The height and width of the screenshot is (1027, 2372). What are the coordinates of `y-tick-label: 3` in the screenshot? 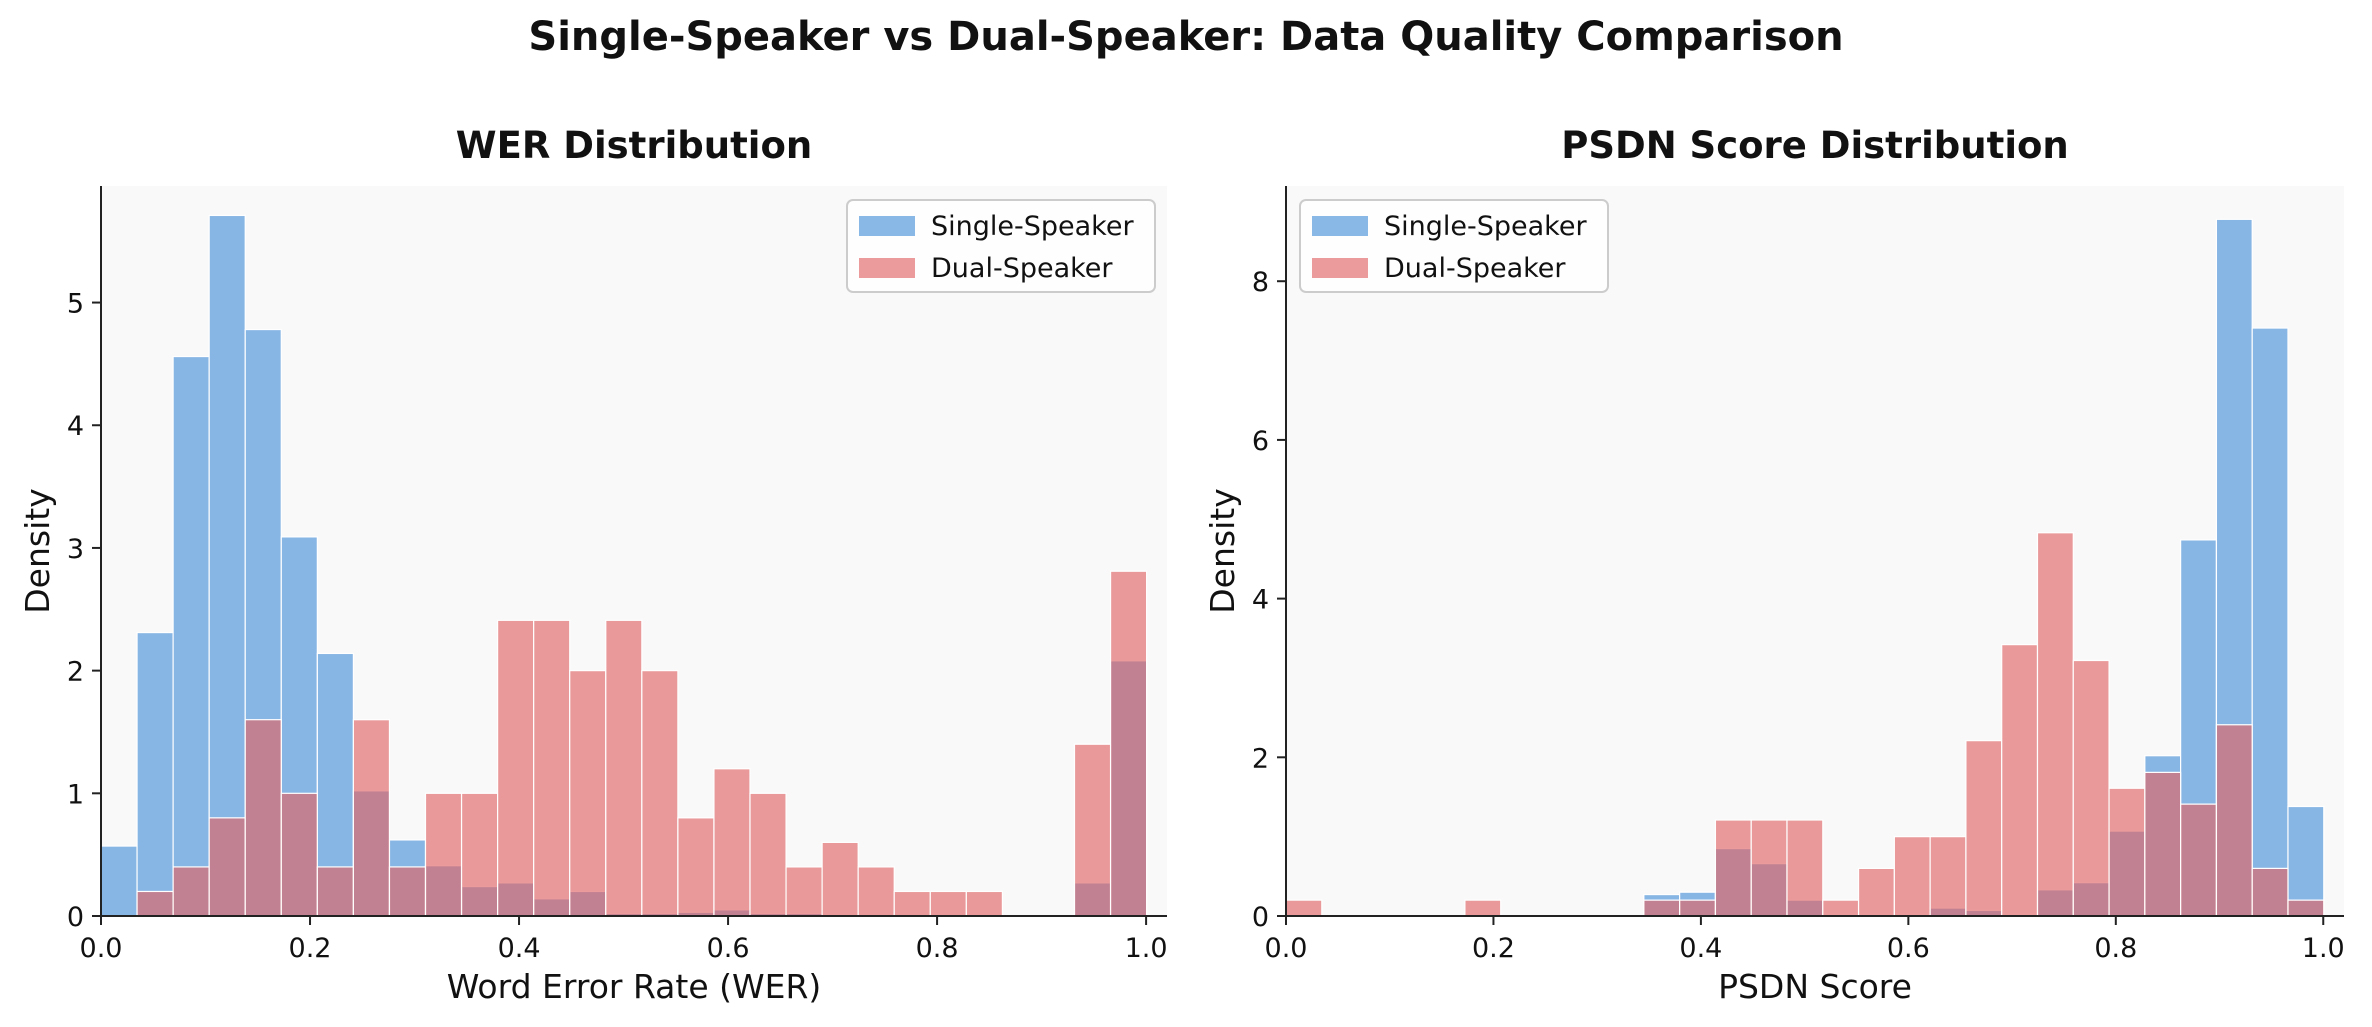 It's located at (75, 549).